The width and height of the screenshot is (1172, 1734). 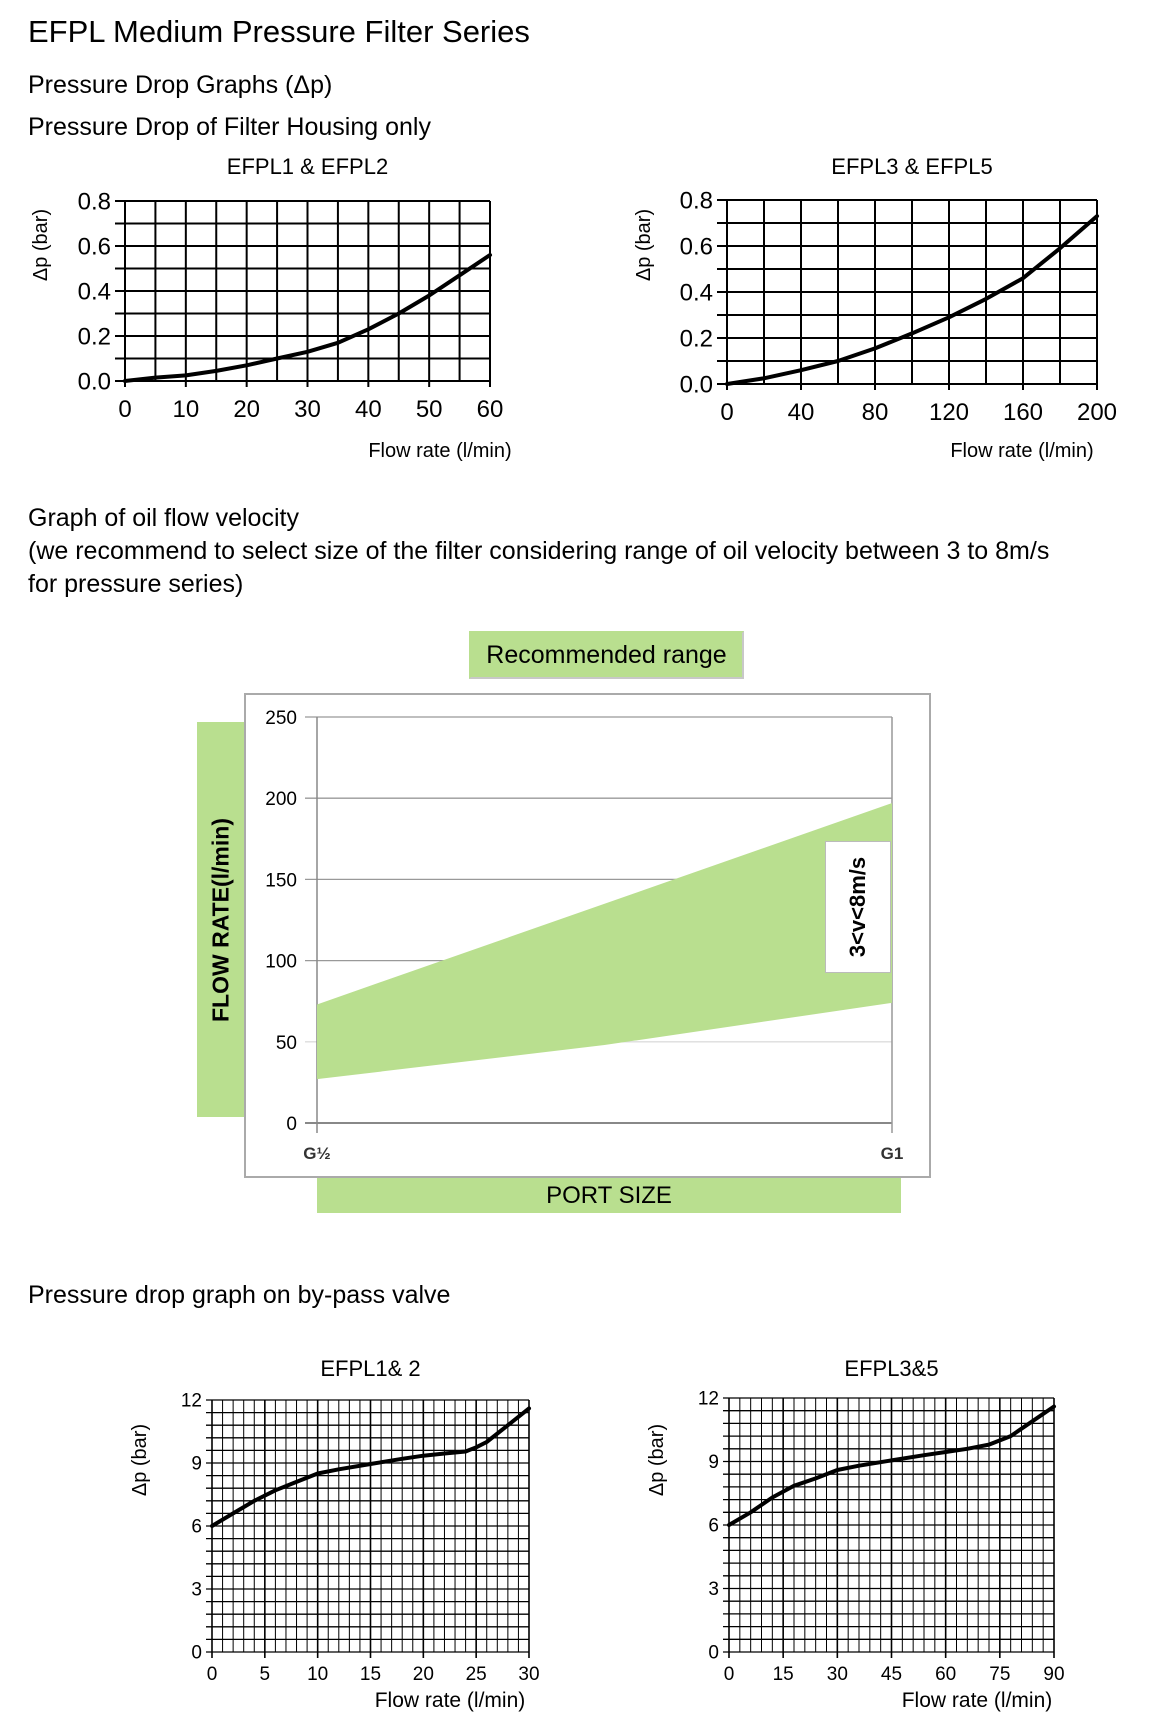 I want to click on y-tick-label: 200, so click(x=281, y=799).